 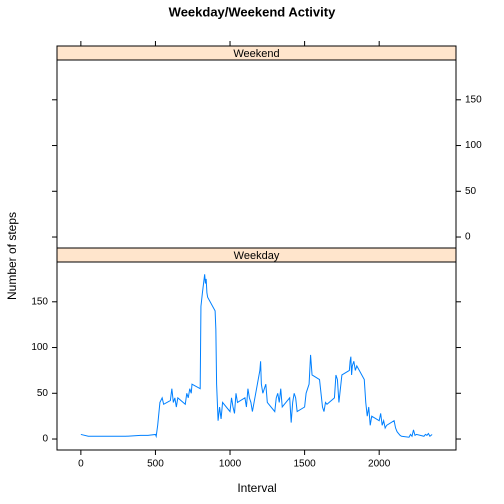 What do you see at coordinates (379, 464) in the screenshot?
I see `x-tick-label: 2000` at bounding box center [379, 464].